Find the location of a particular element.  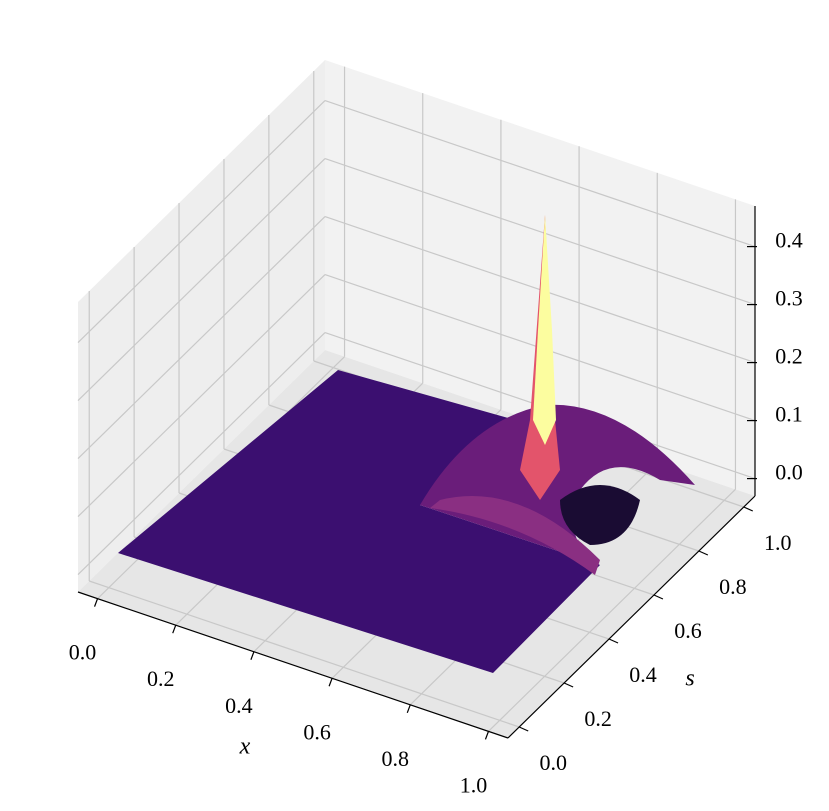

x-axis-line is located at coordinates (293, 665).